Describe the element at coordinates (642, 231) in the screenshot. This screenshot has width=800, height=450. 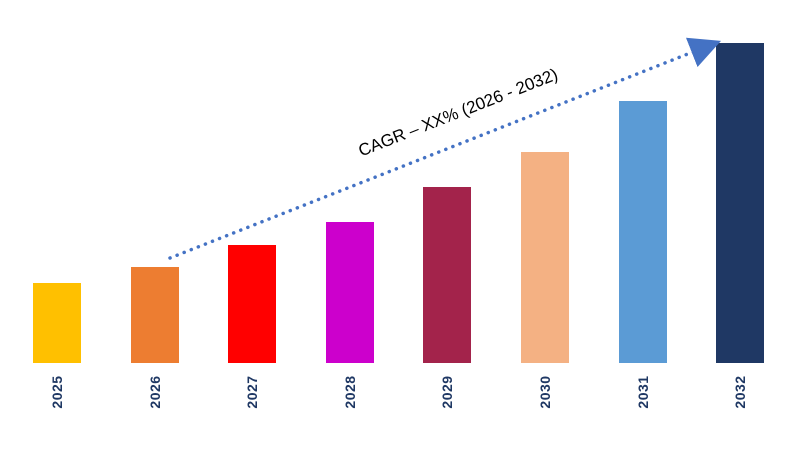
I see `bar-2031` at that location.